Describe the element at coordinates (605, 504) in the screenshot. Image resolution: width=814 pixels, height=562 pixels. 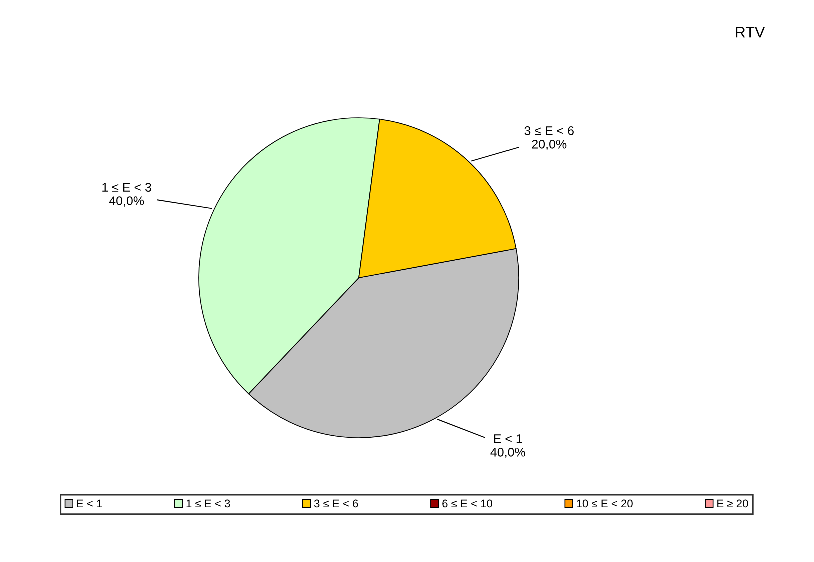
I see `legend-label: 10 ≤ E < 20` at that location.